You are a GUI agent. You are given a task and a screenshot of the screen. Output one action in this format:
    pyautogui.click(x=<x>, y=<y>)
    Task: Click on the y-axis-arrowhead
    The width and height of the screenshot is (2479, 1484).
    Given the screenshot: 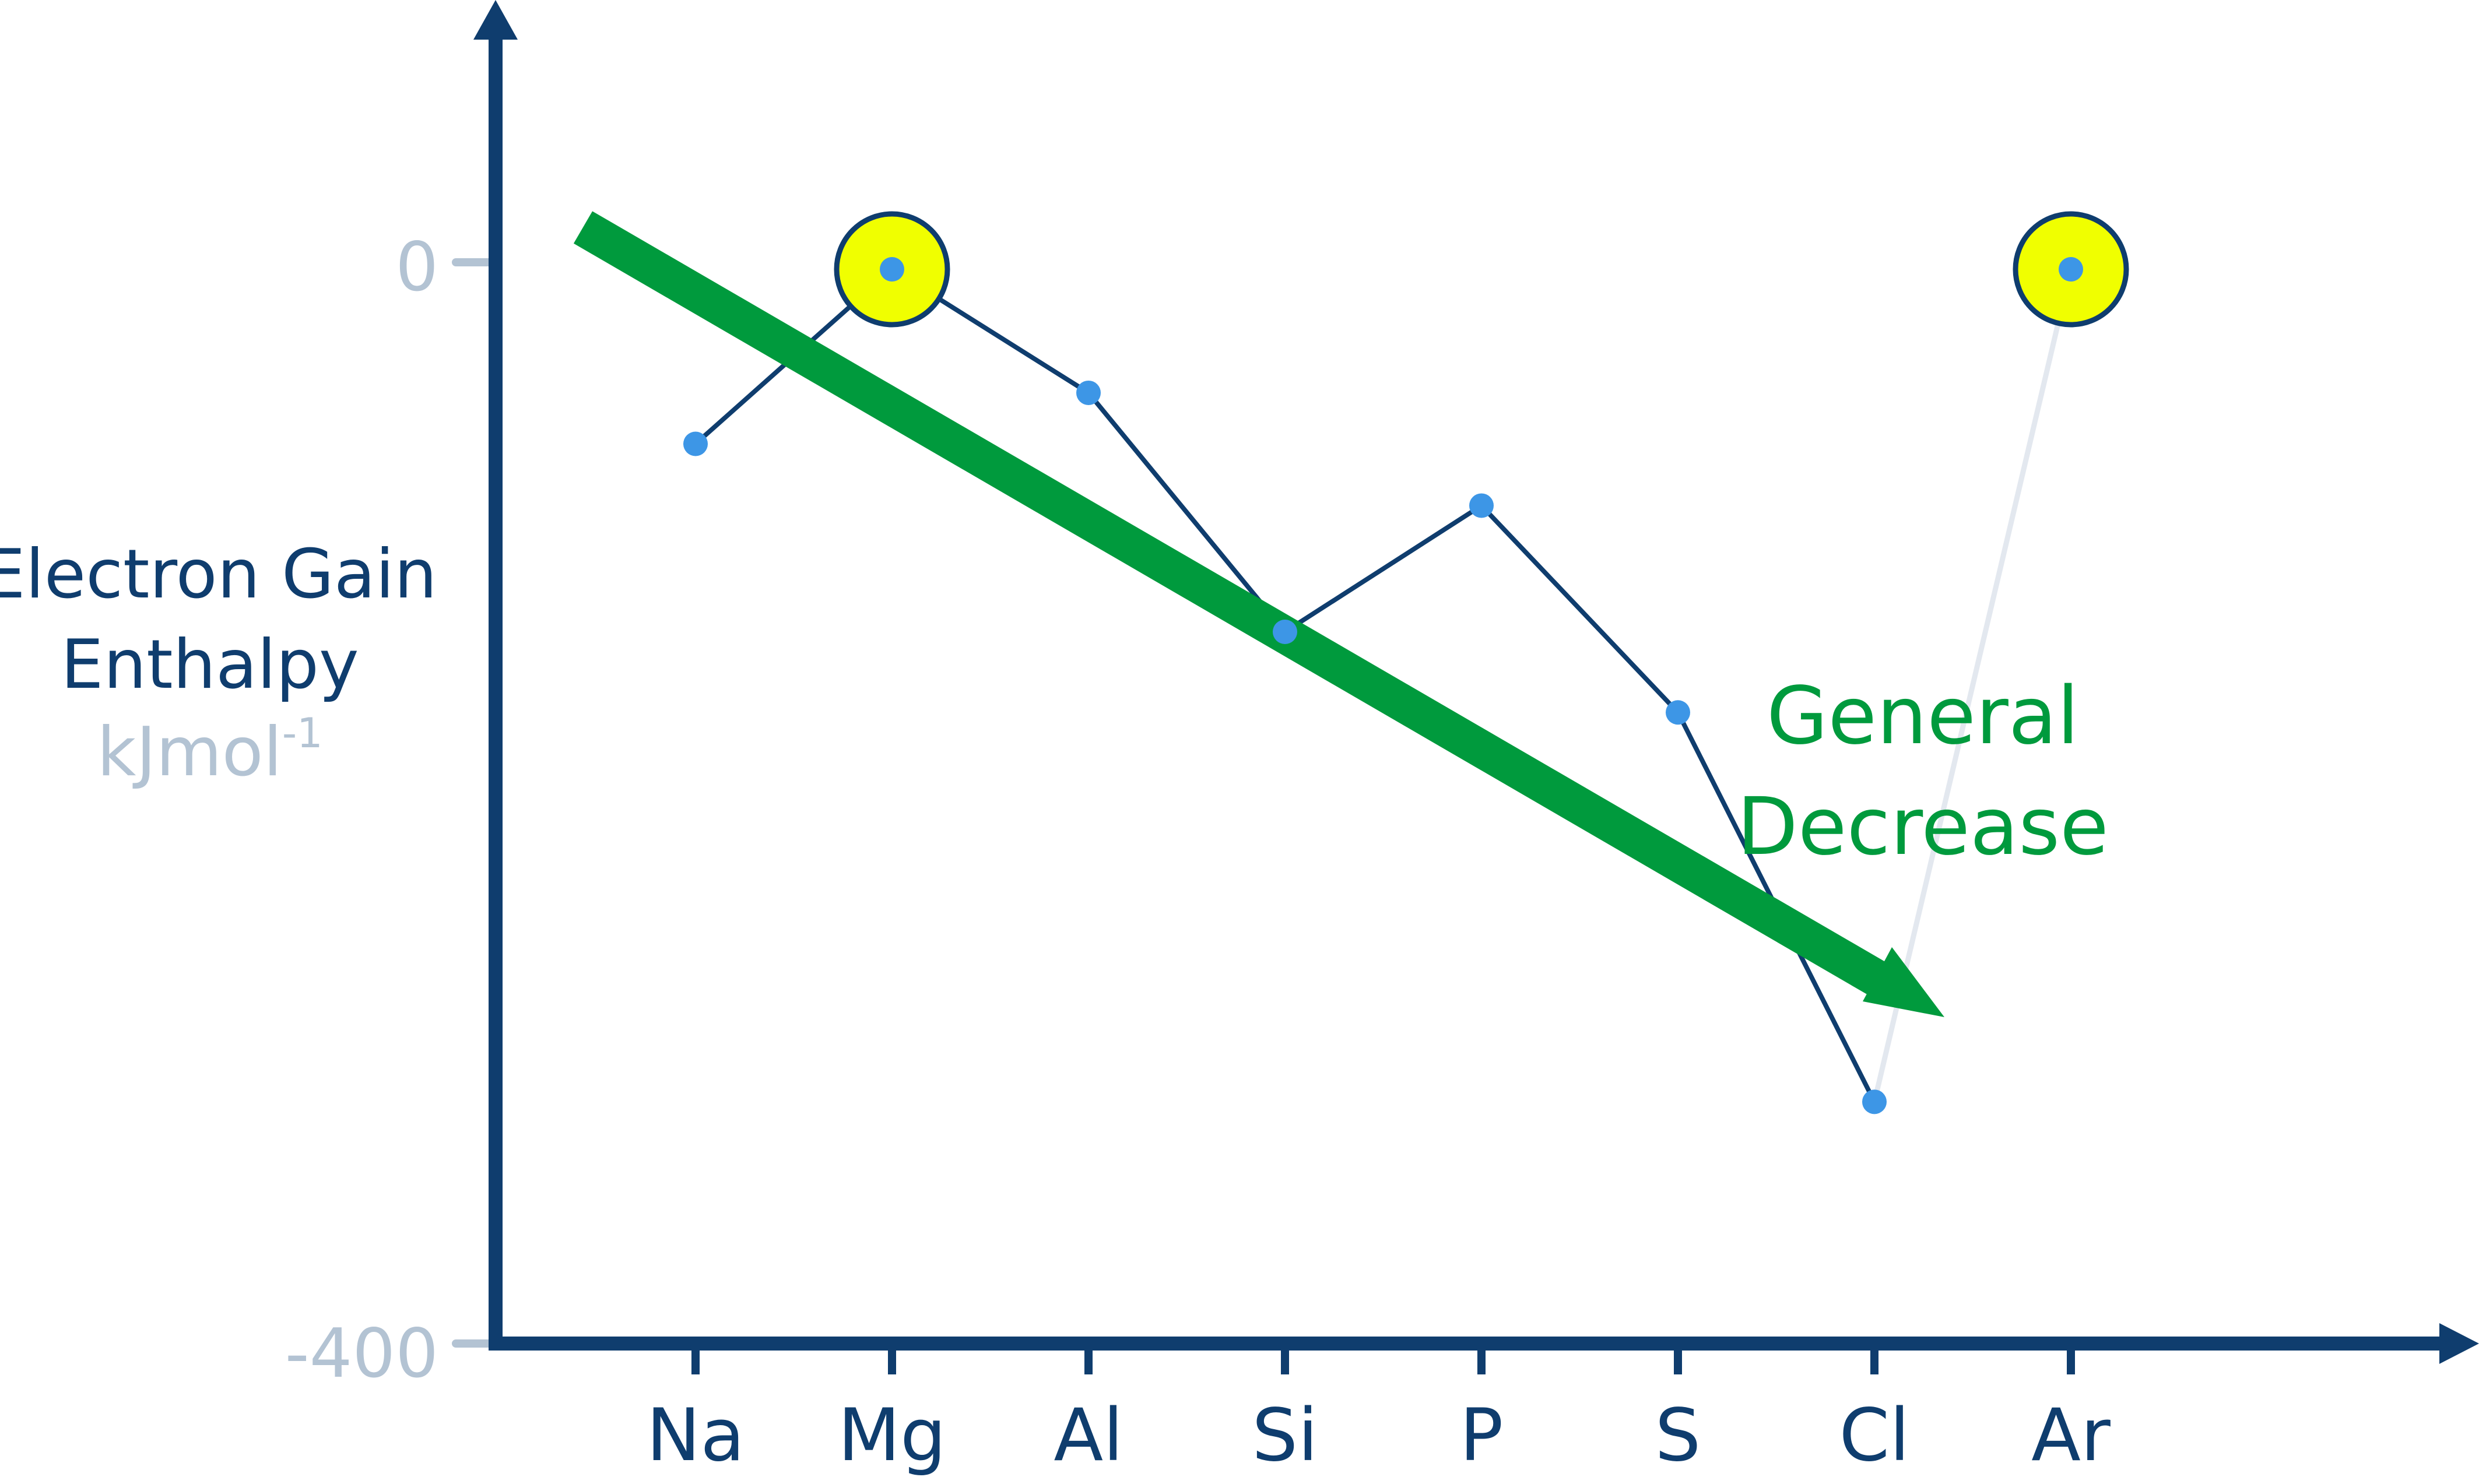 What is the action you would take?
    pyautogui.click(x=495, y=20)
    